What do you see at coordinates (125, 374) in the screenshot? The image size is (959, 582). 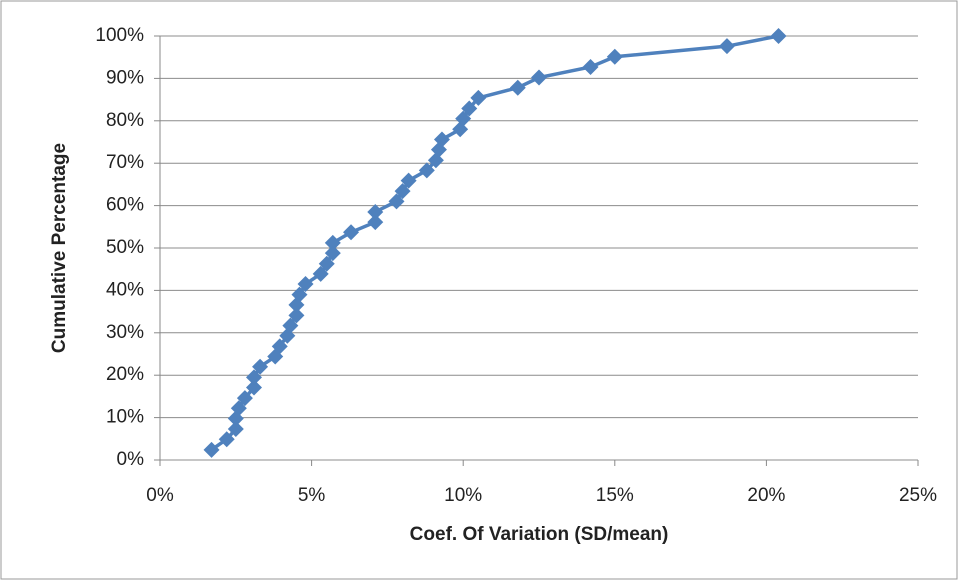 I see `y-tick-label: 20%` at bounding box center [125, 374].